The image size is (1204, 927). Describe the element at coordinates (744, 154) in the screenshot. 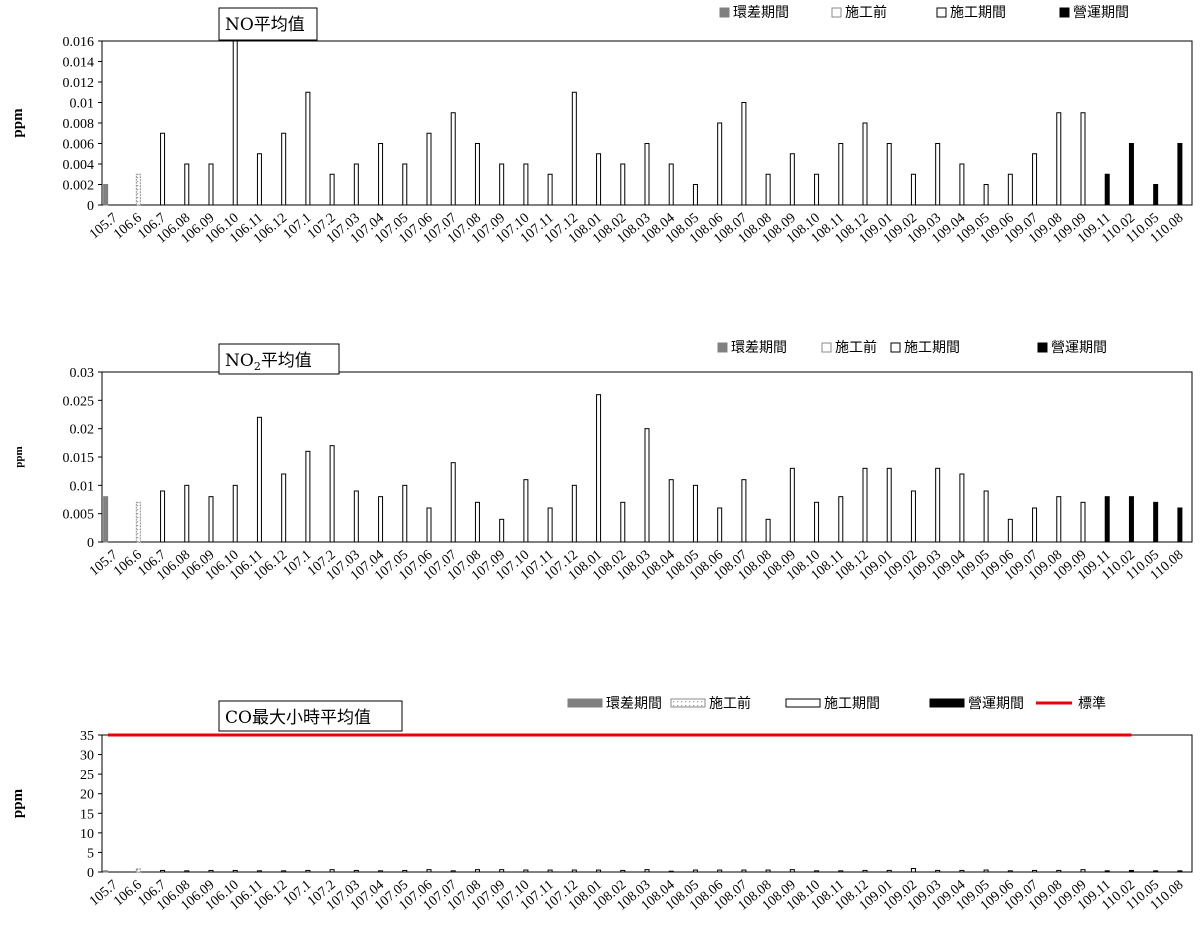

I see `bar-108.07` at that location.